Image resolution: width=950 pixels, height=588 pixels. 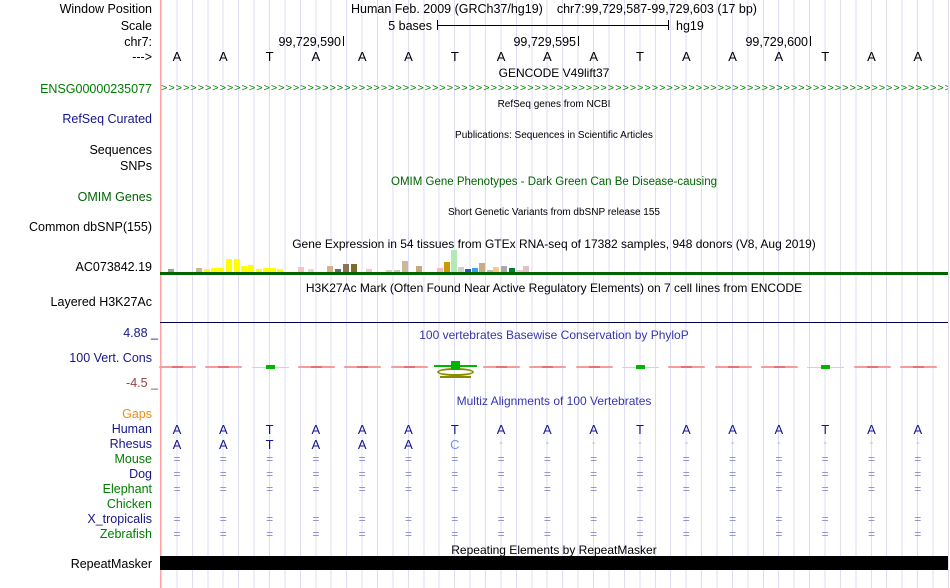 What do you see at coordinates (475, 459) in the screenshot?
I see `multiz-row-mouse: Mouse = = = = = = = = = = = = = = = = =` at bounding box center [475, 459].